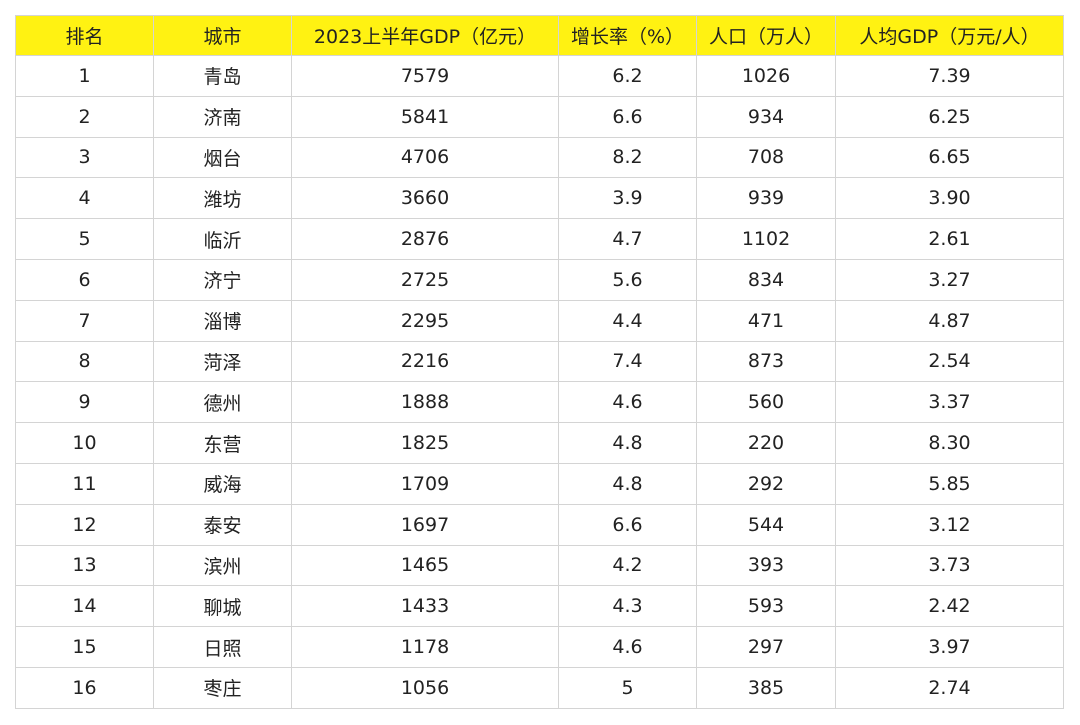  What do you see at coordinates (222, 320) in the screenshot?
I see `cell-city: 淄博` at bounding box center [222, 320].